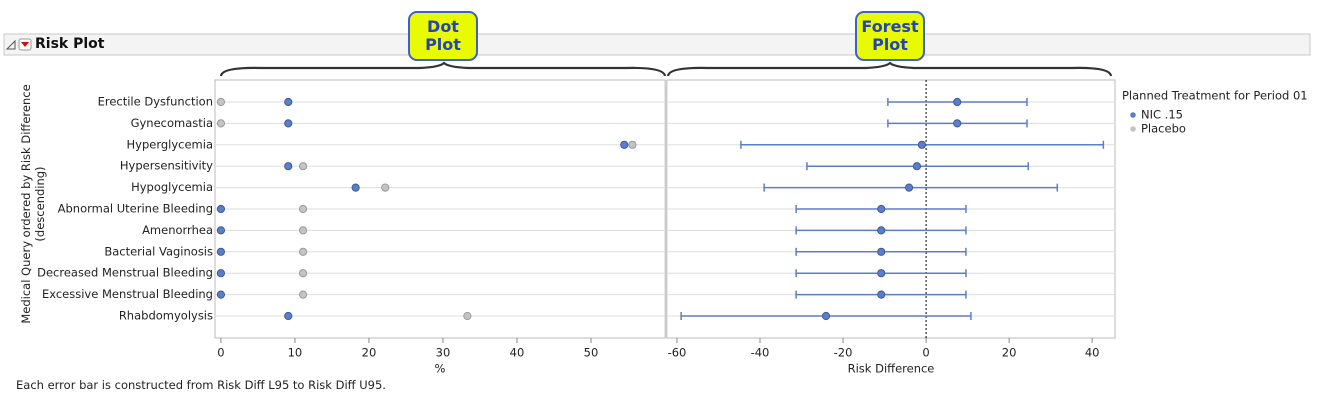  Describe the element at coordinates (170, 144) in the screenshot. I see `y-tick-label: Hyperglycemia` at that location.